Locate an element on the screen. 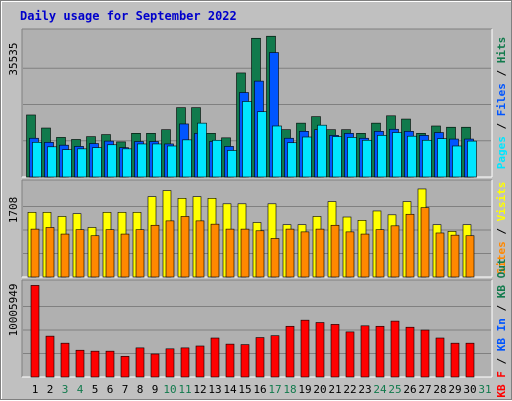 The width and height of the screenshot is (512, 401). legend-kb-f: KB F is located at coordinates (501, 384).